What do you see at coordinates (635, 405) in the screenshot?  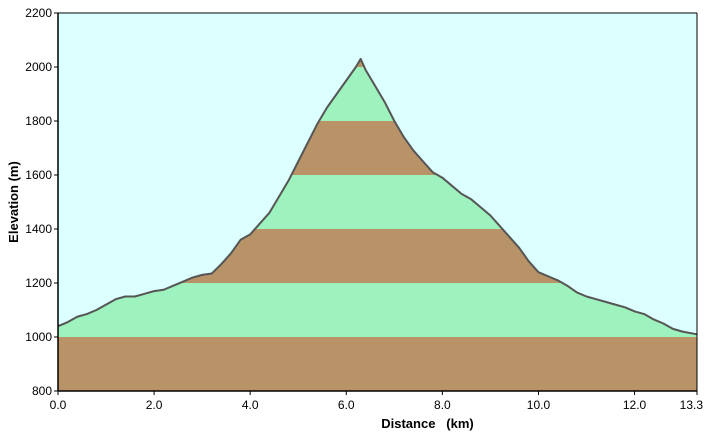 I see `x-tick-label: 12.0` at bounding box center [635, 405].